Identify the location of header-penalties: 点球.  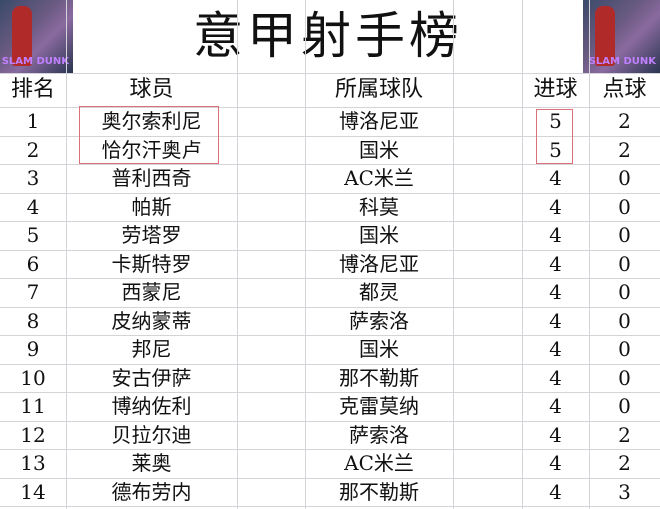
(624, 89).